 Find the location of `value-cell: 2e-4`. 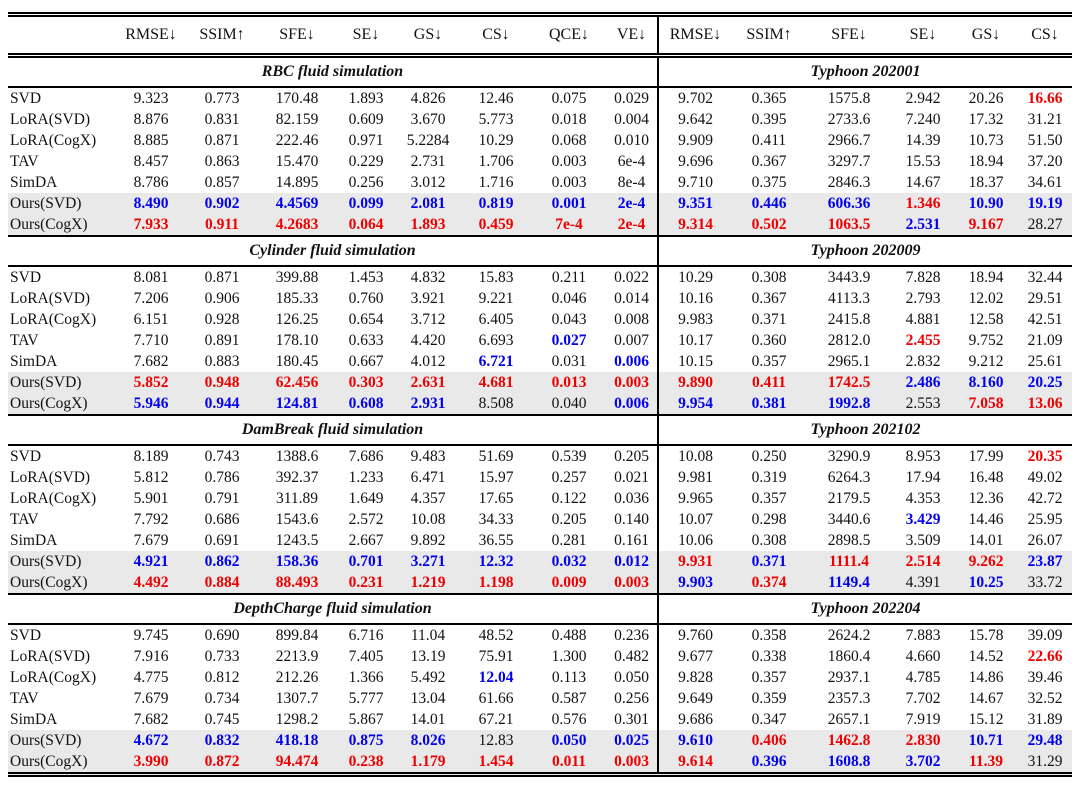

value-cell: 2e-4 is located at coordinates (632, 203).